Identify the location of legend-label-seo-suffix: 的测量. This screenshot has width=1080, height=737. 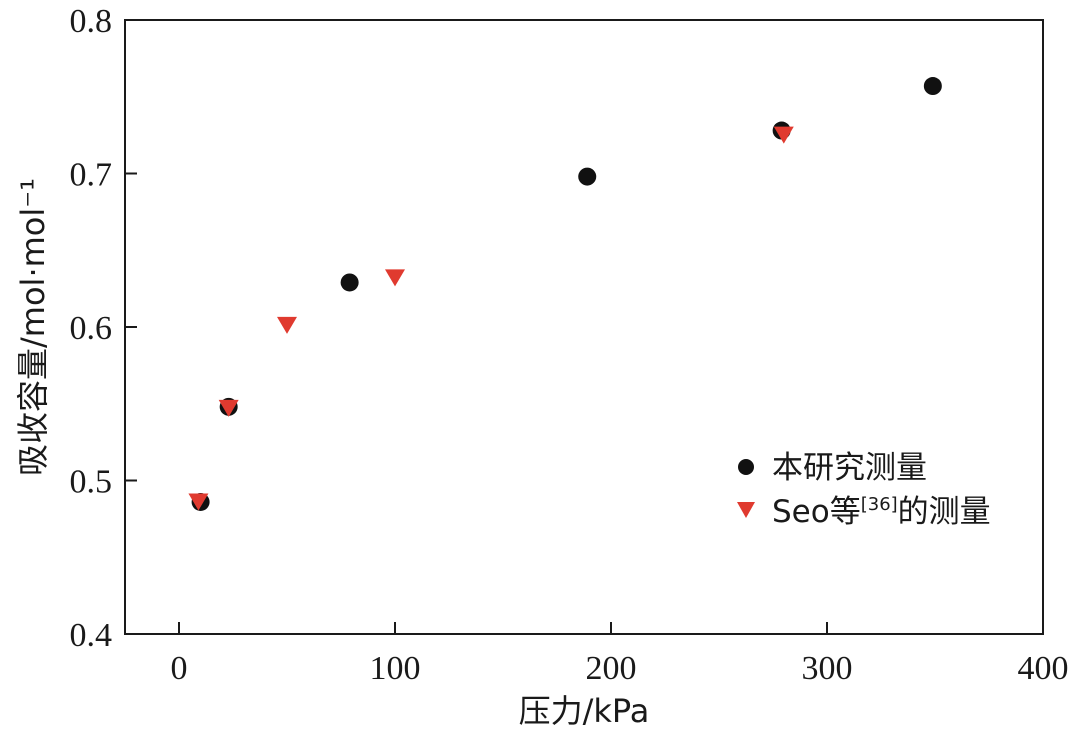
(944, 512).